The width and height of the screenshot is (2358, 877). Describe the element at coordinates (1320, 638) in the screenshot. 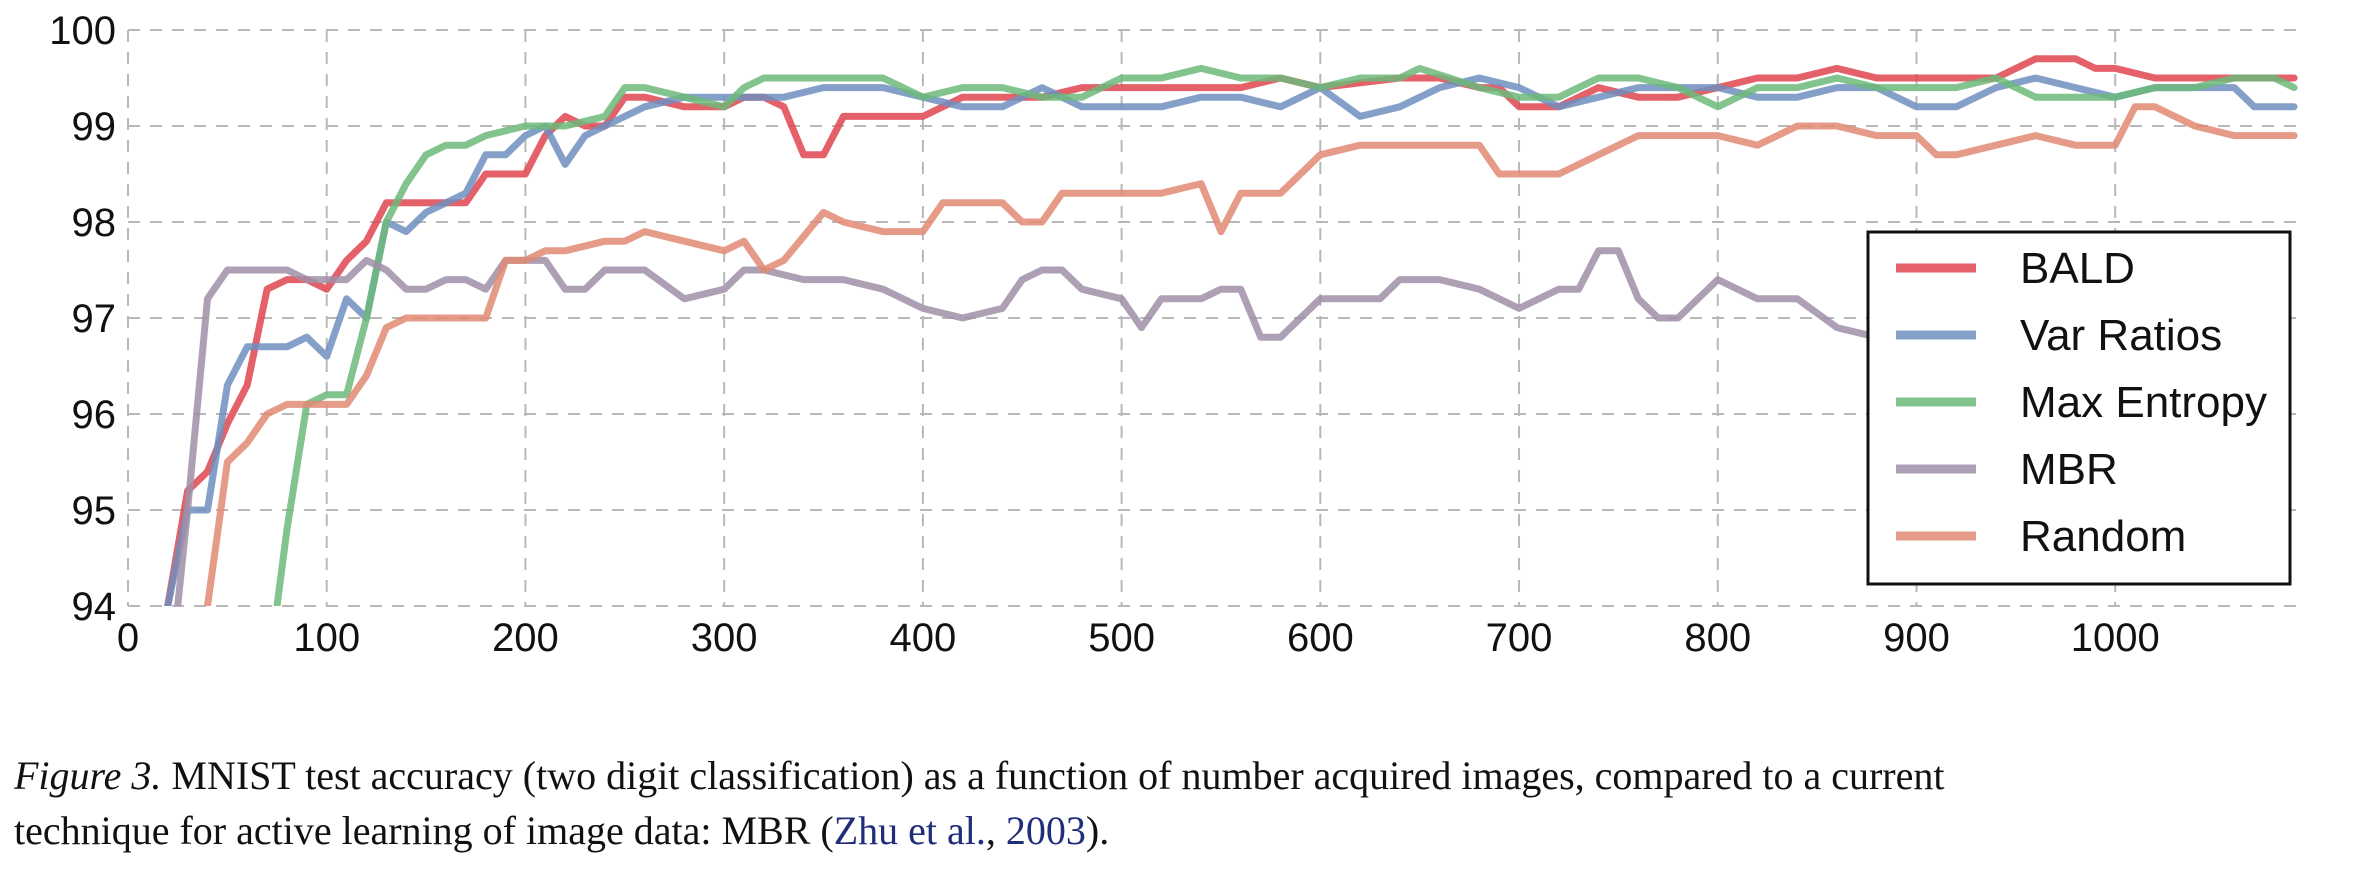

I see `x-tick-label: 600` at that location.